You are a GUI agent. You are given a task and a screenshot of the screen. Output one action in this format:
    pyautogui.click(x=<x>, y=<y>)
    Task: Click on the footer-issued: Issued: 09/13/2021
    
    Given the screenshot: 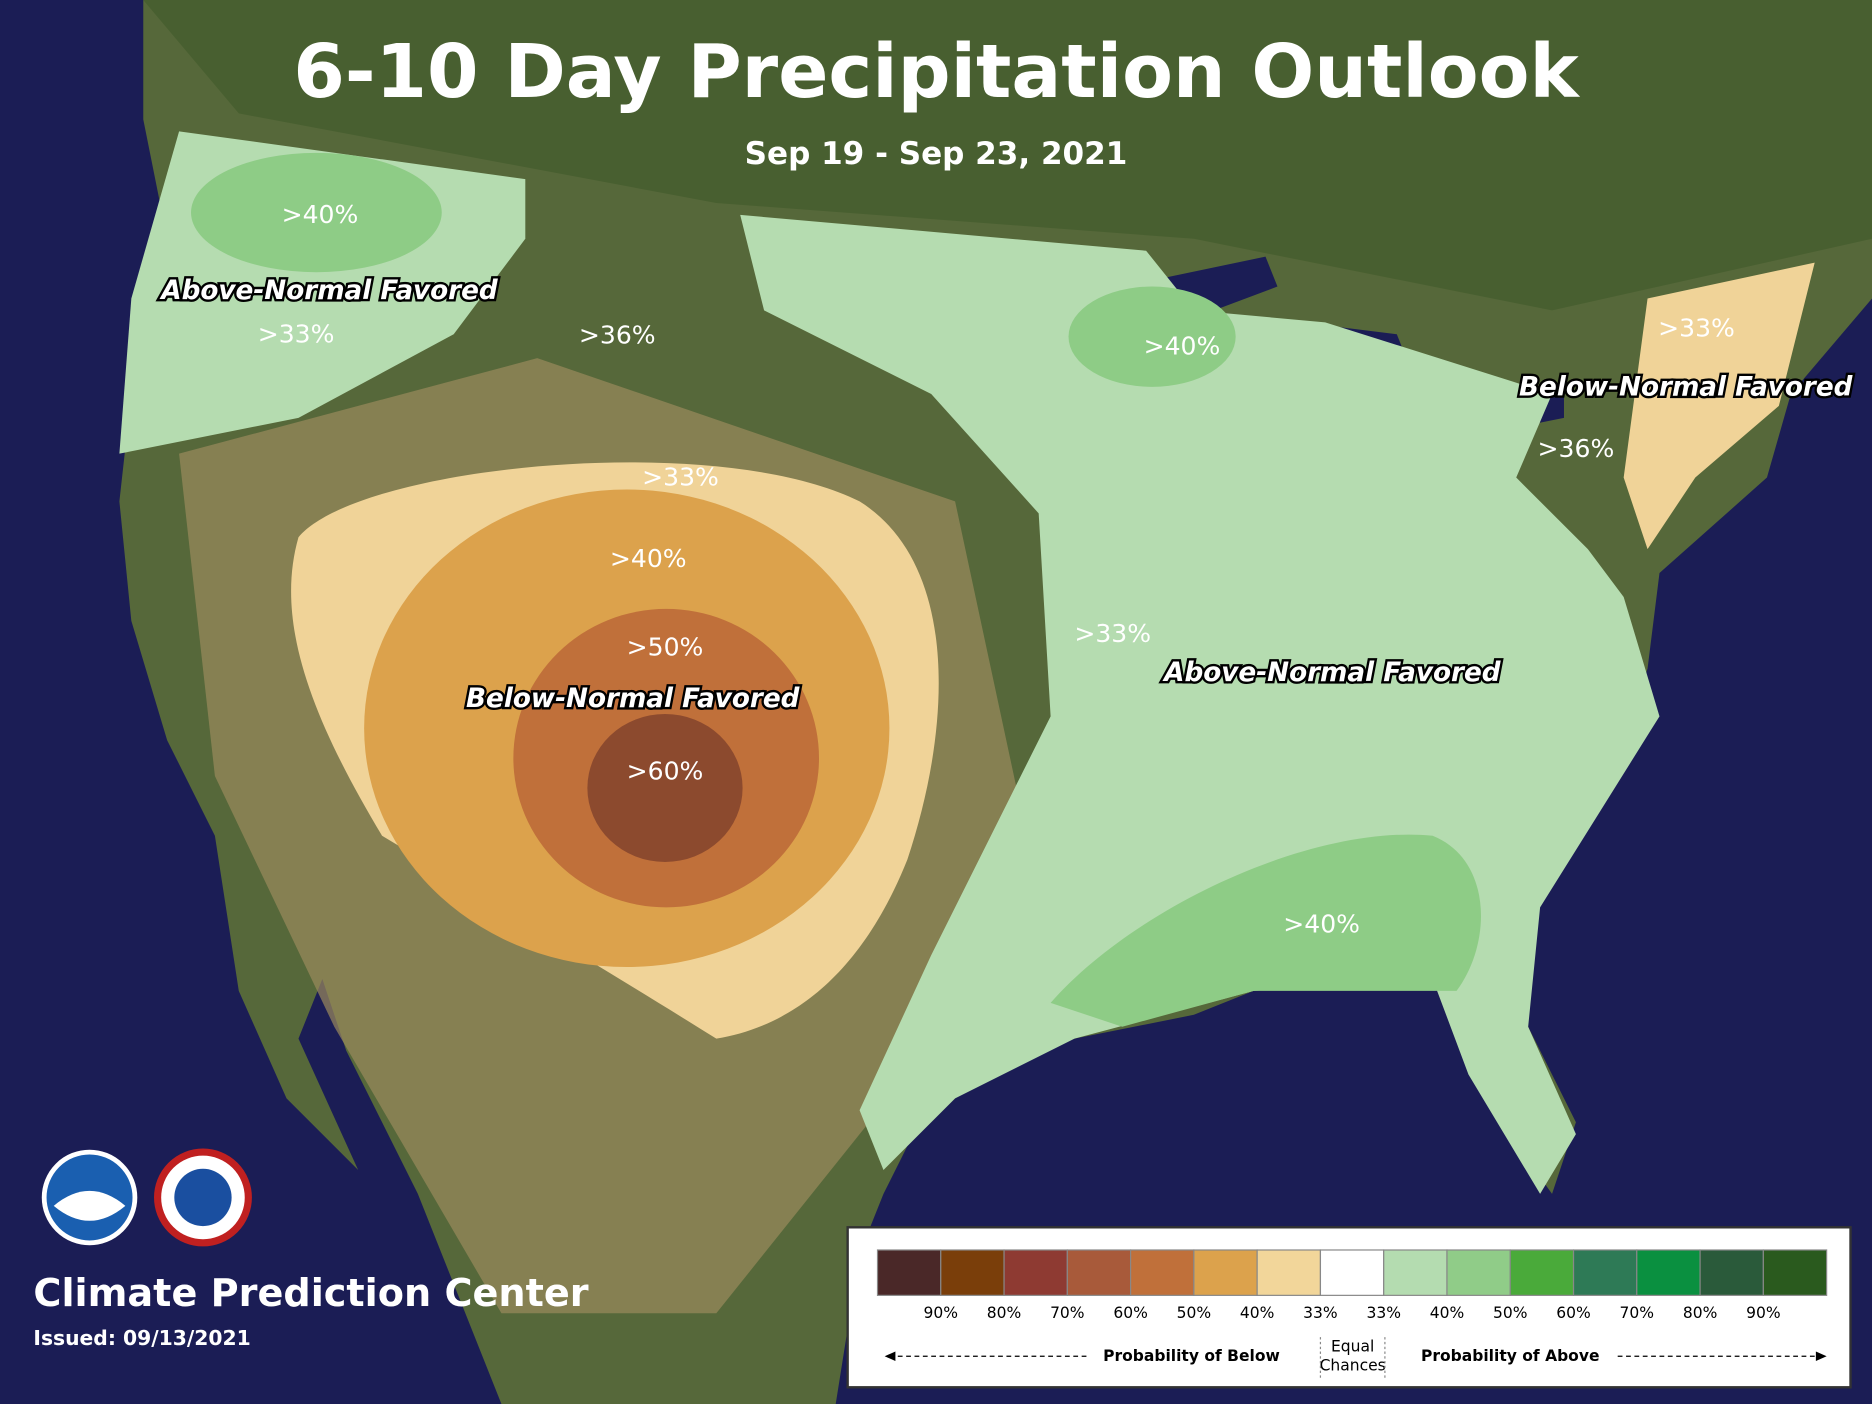 What is the action you would take?
    pyautogui.click(x=141, y=1338)
    